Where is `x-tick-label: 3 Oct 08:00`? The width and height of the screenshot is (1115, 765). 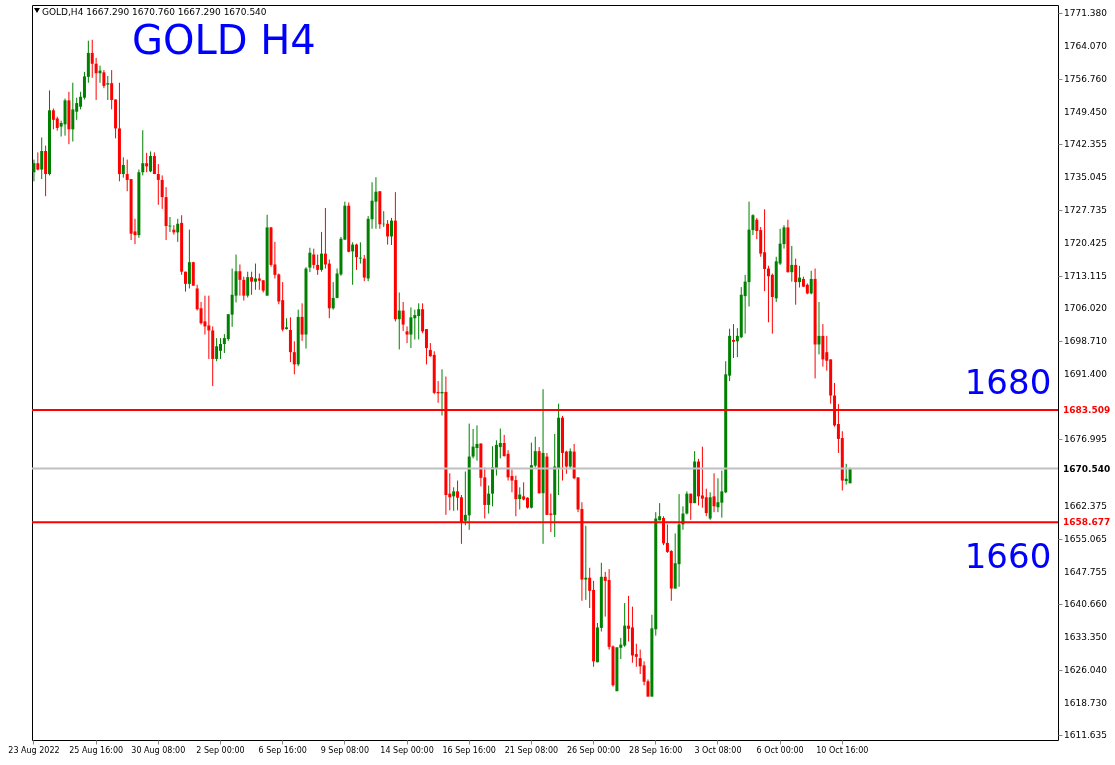 x-tick-label: 3 Oct 08:00 is located at coordinates (718, 750).